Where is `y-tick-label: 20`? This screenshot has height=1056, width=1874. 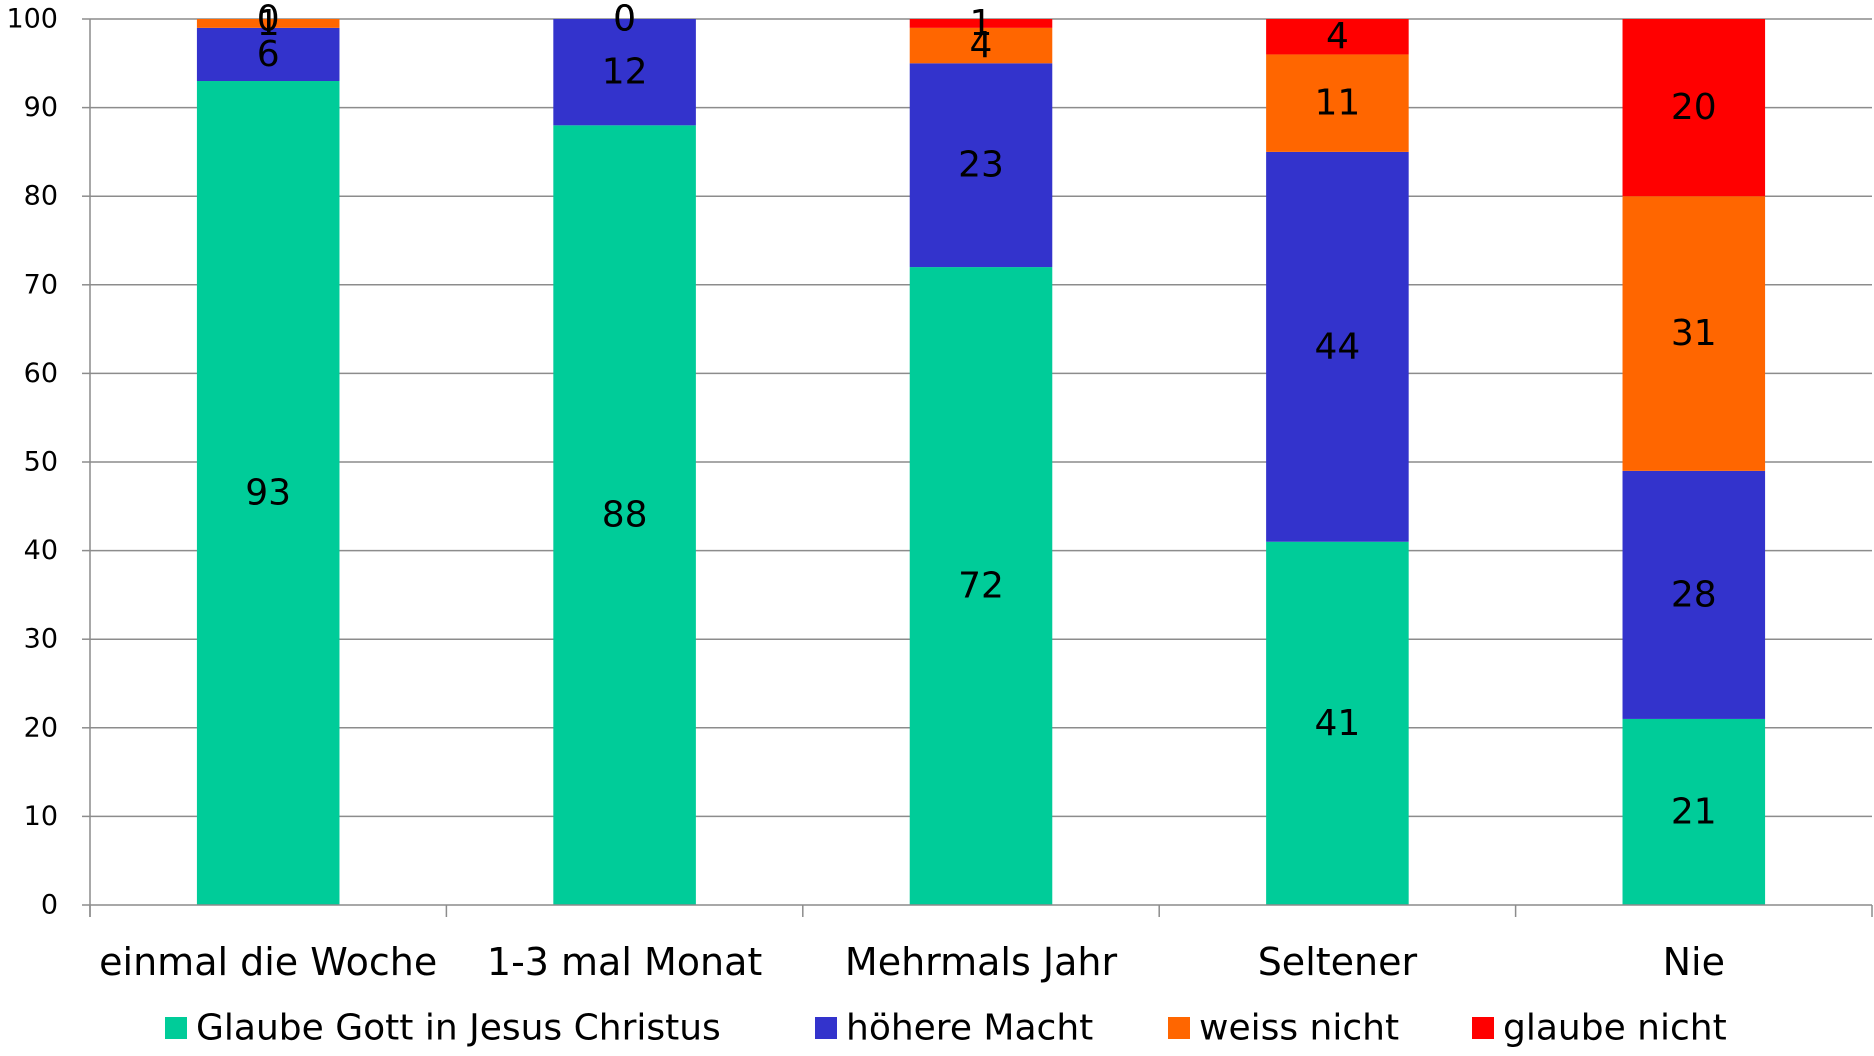 y-tick-label: 20 is located at coordinates (41, 727).